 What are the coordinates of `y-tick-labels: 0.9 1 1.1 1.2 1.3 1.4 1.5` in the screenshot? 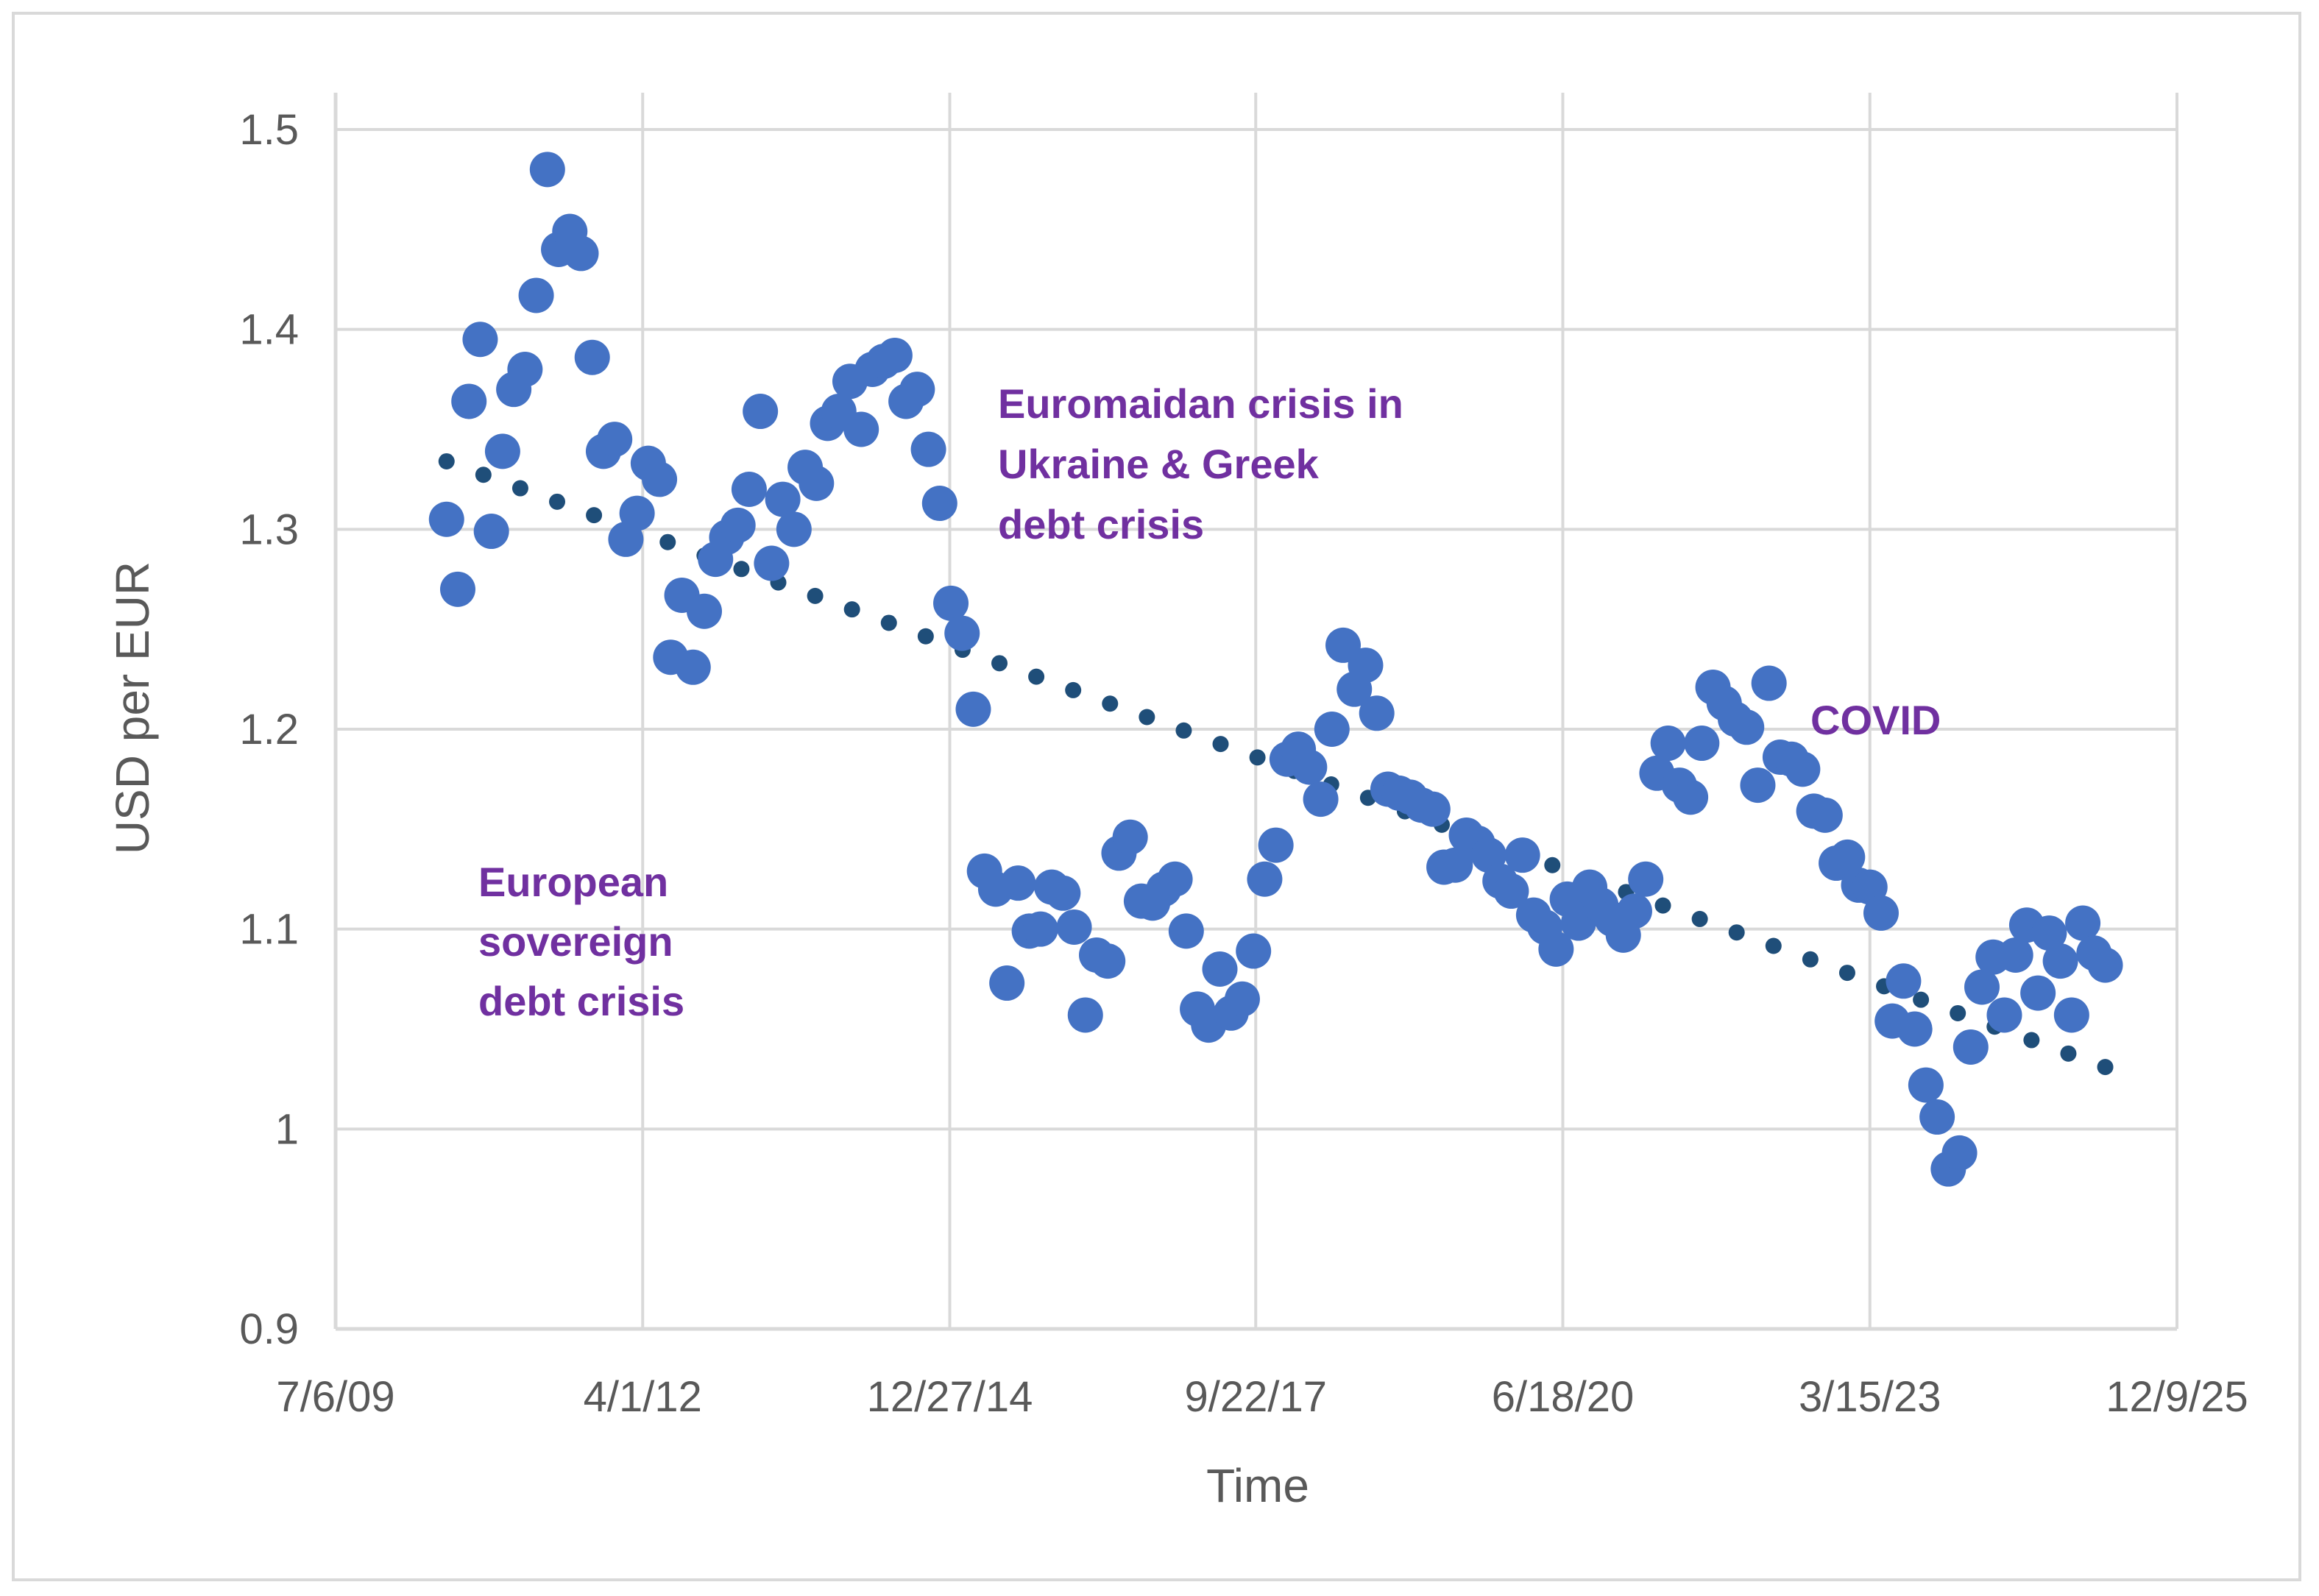 It's located at (269, 729).